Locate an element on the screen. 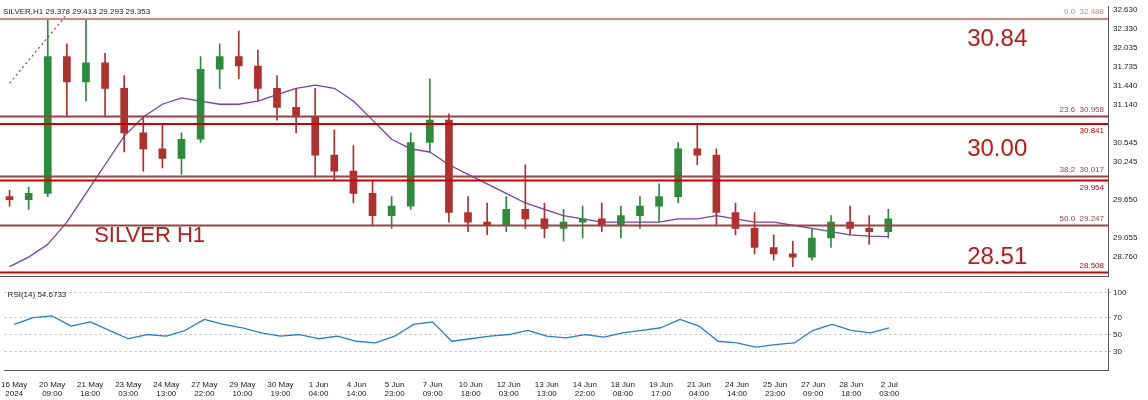 This screenshot has height=400, width=1148. ref-line-label: 29.954 is located at coordinates (1092, 187).